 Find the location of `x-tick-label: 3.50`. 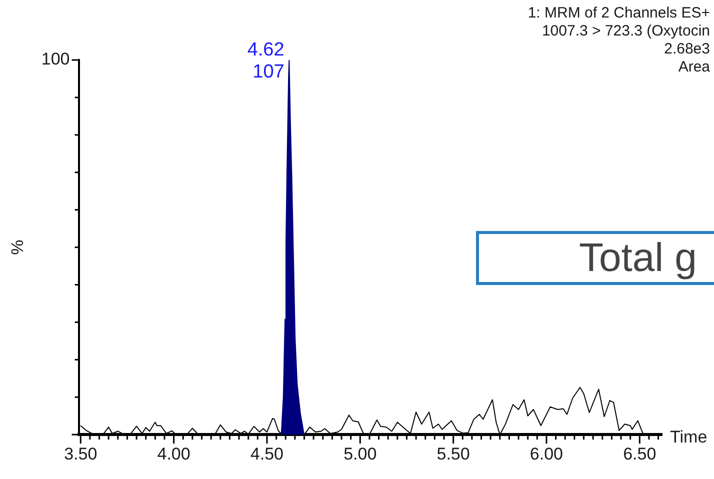

x-tick-label: 3.50 is located at coordinates (81, 454).